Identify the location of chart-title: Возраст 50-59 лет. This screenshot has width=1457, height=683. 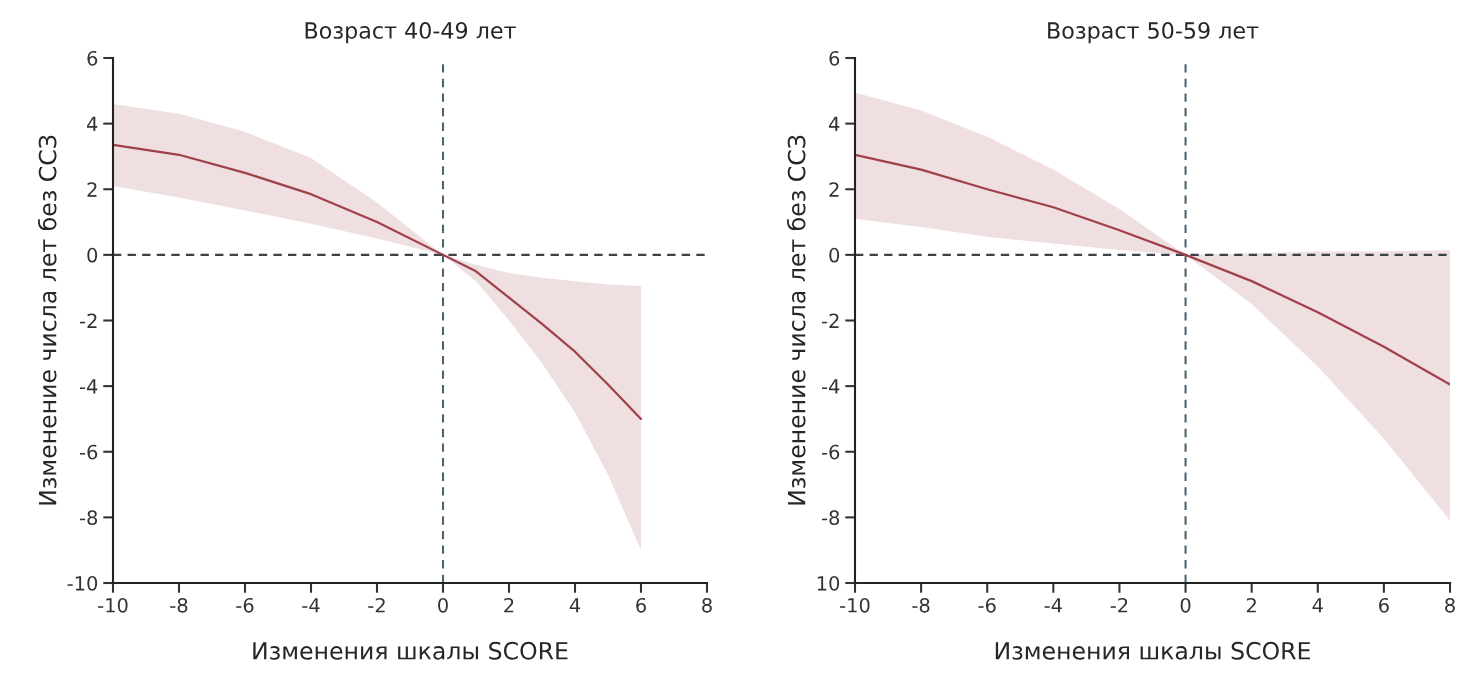
(1153, 33).